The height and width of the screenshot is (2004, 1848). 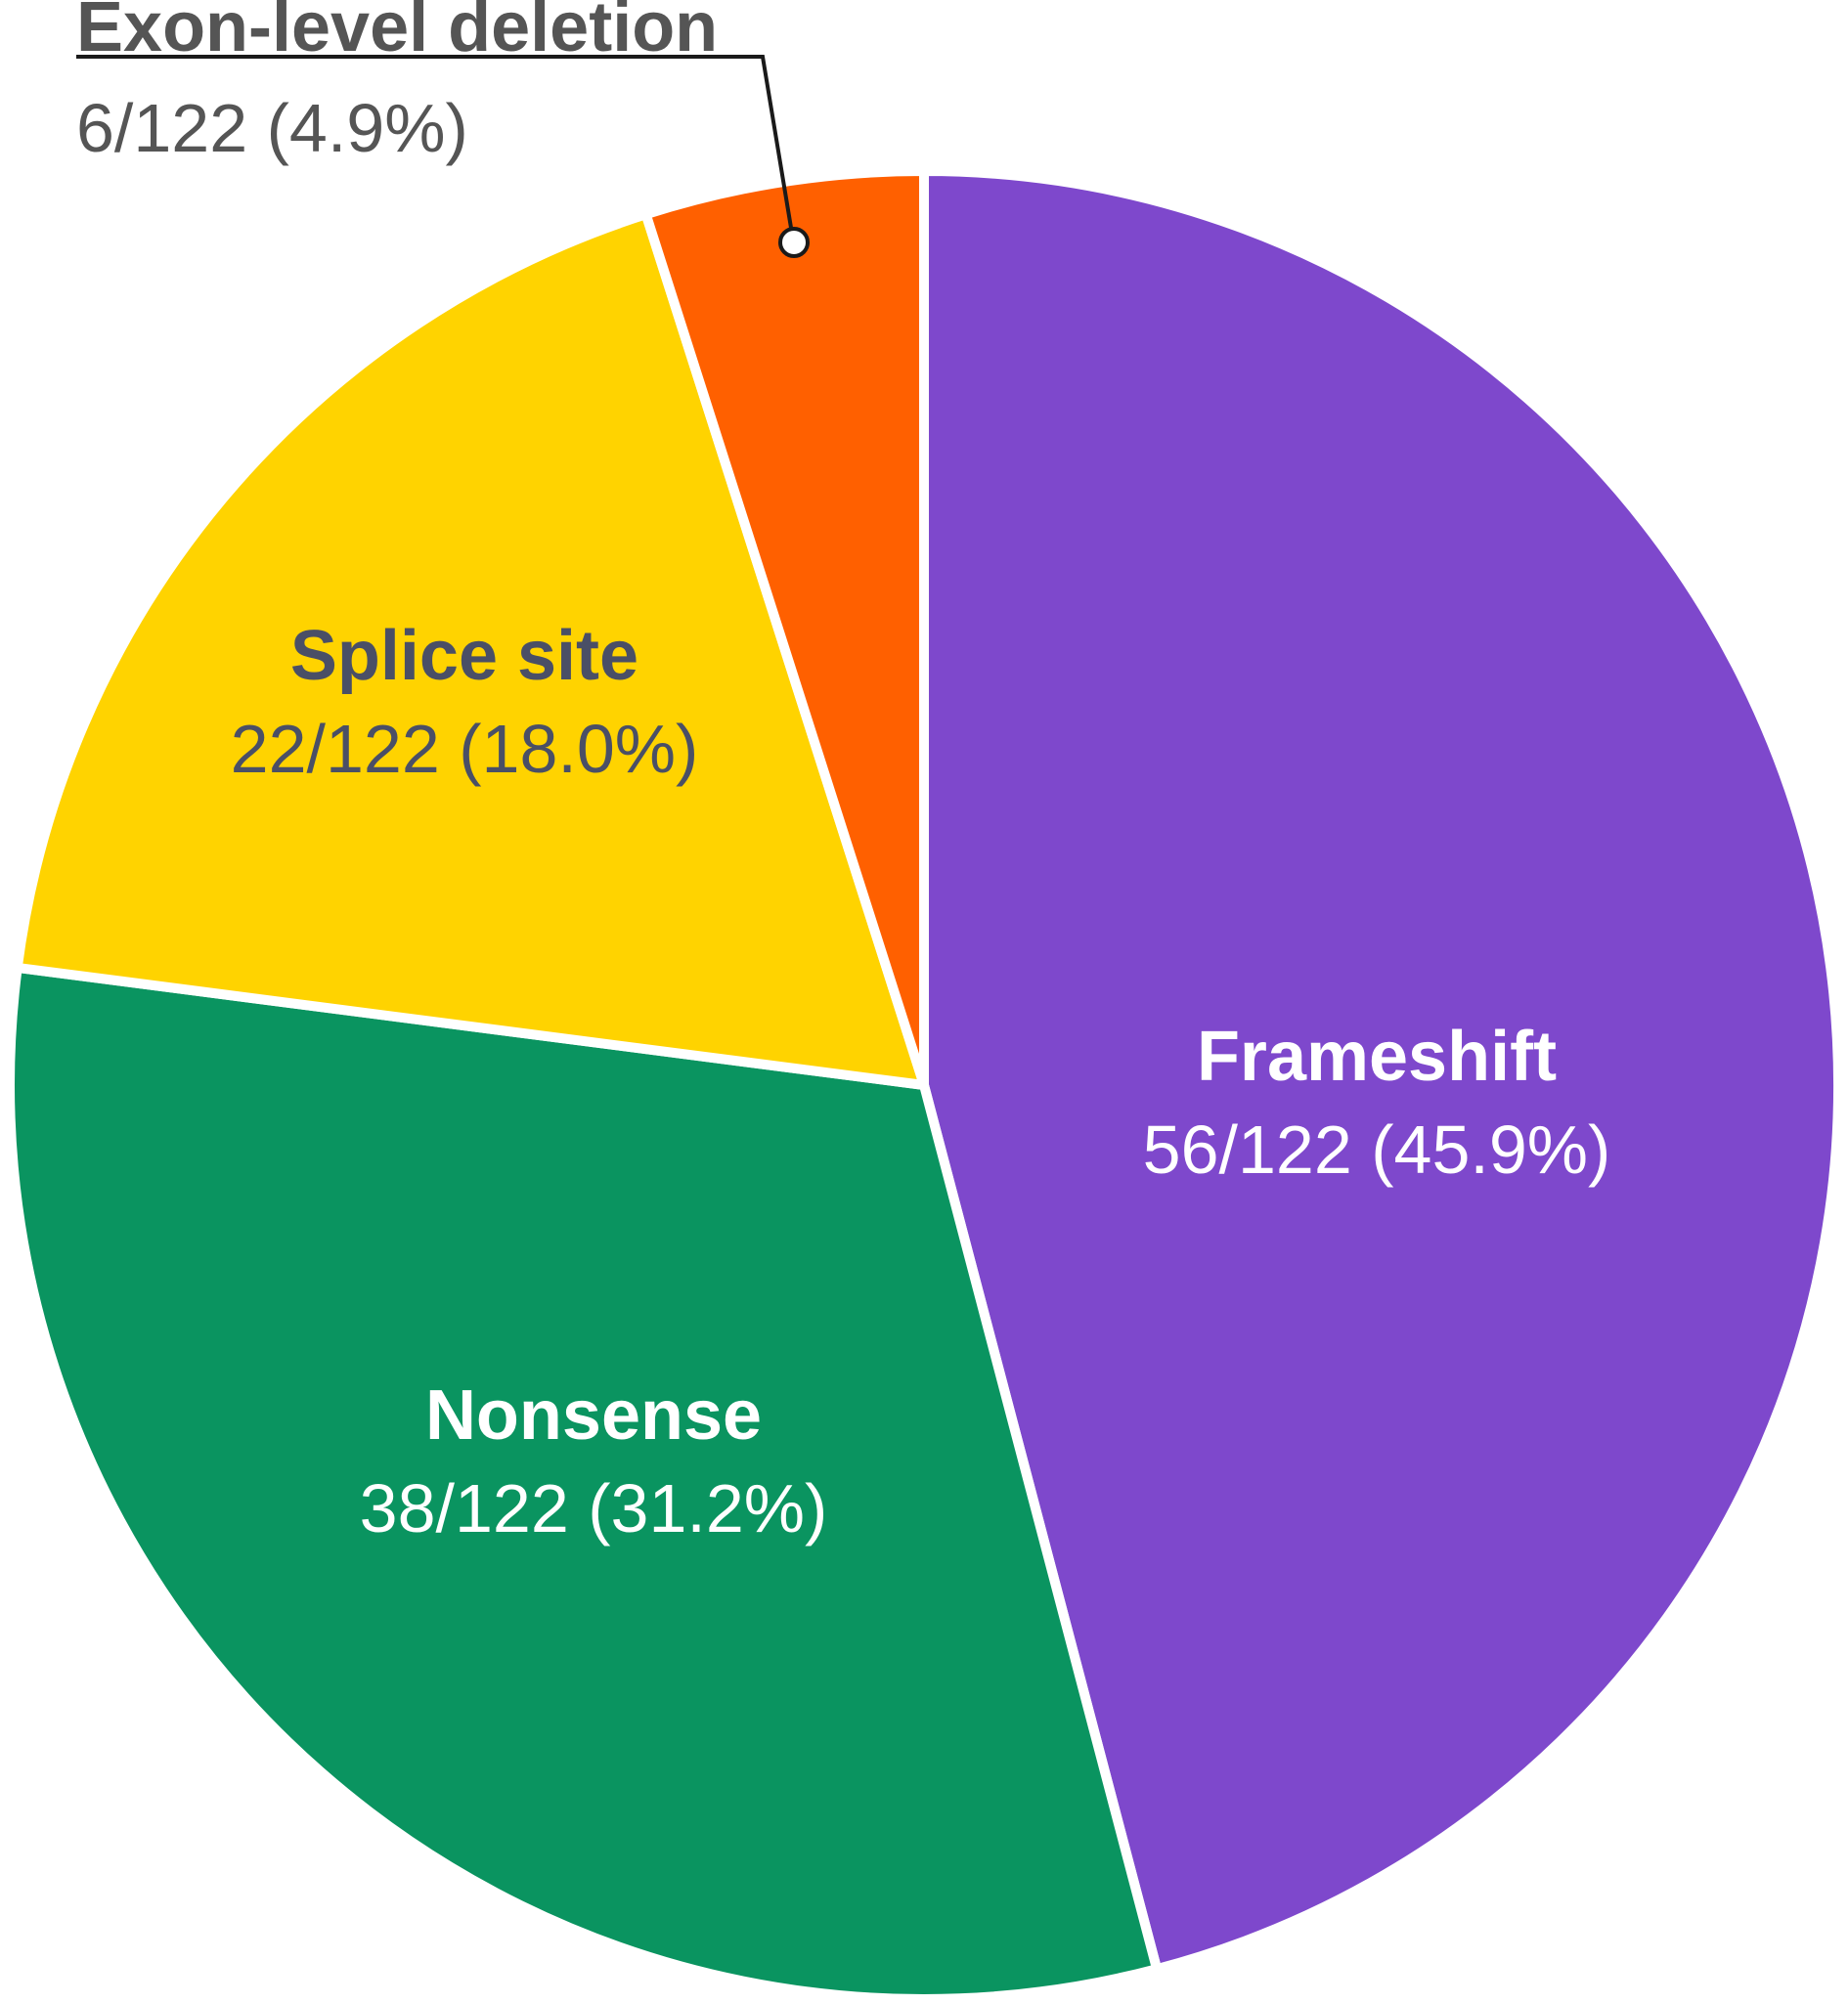 I want to click on splice-site-value: 22/122 (18.0%), so click(x=465, y=749).